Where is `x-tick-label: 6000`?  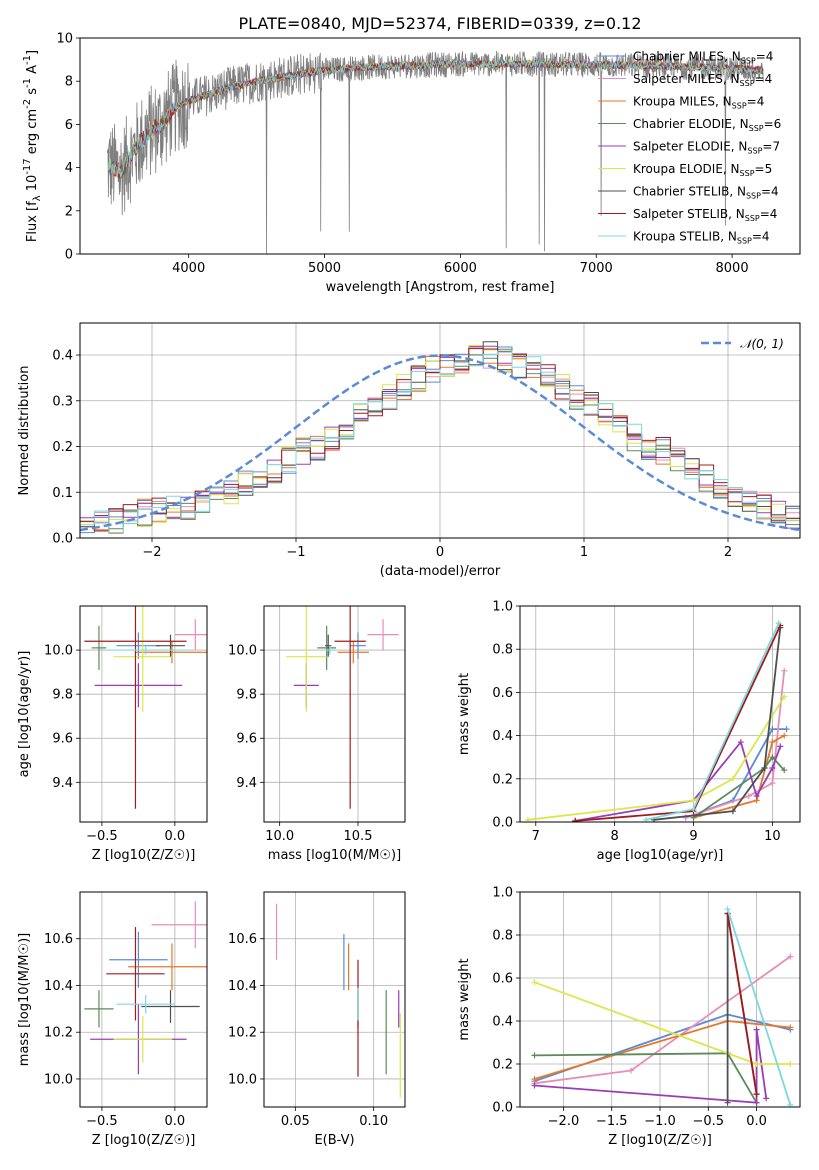
x-tick-label: 6000 is located at coordinates (460, 268).